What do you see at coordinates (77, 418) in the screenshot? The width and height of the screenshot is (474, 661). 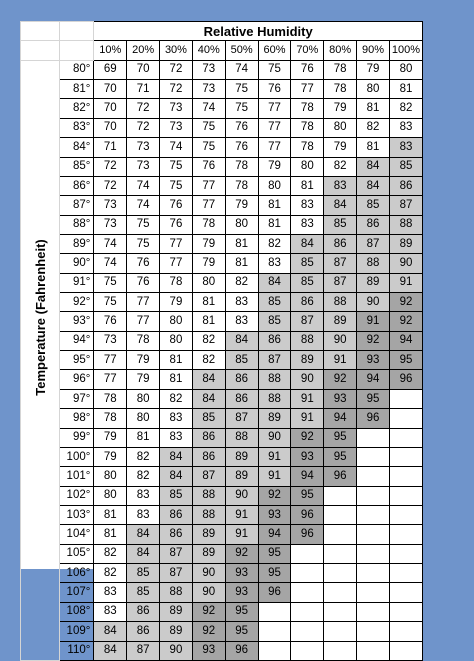 I see `temperature-cell: 98°` at bounding box center [77, 418].